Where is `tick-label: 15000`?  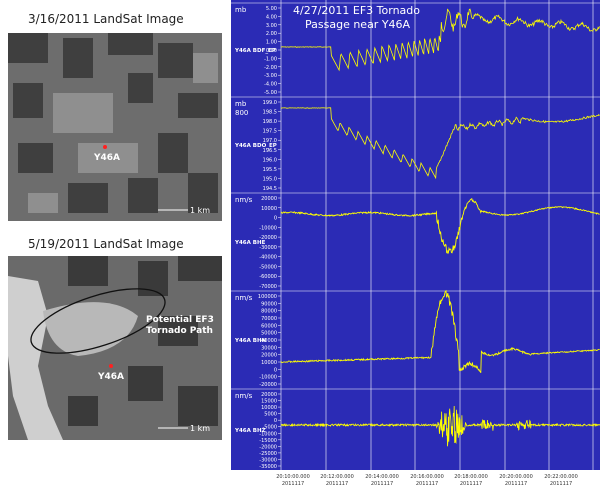
tick-label: 15000 is located at coordinates (269, 402).